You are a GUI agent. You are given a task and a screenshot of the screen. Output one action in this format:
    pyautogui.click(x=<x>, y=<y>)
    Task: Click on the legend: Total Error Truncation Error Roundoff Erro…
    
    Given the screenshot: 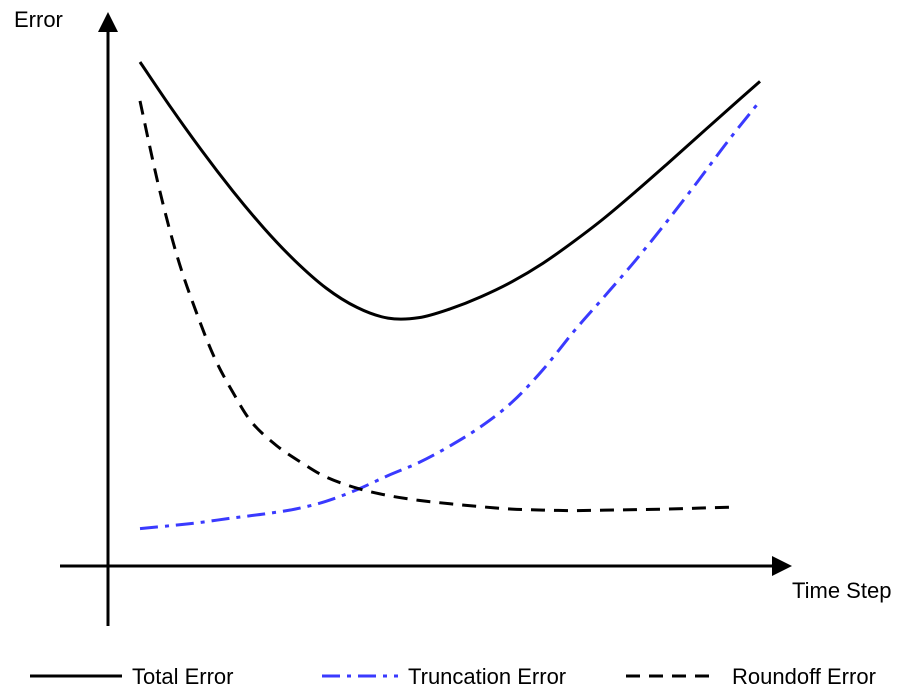 What is the action you would take?
    pyautogui.click(x=453, y=676)
    